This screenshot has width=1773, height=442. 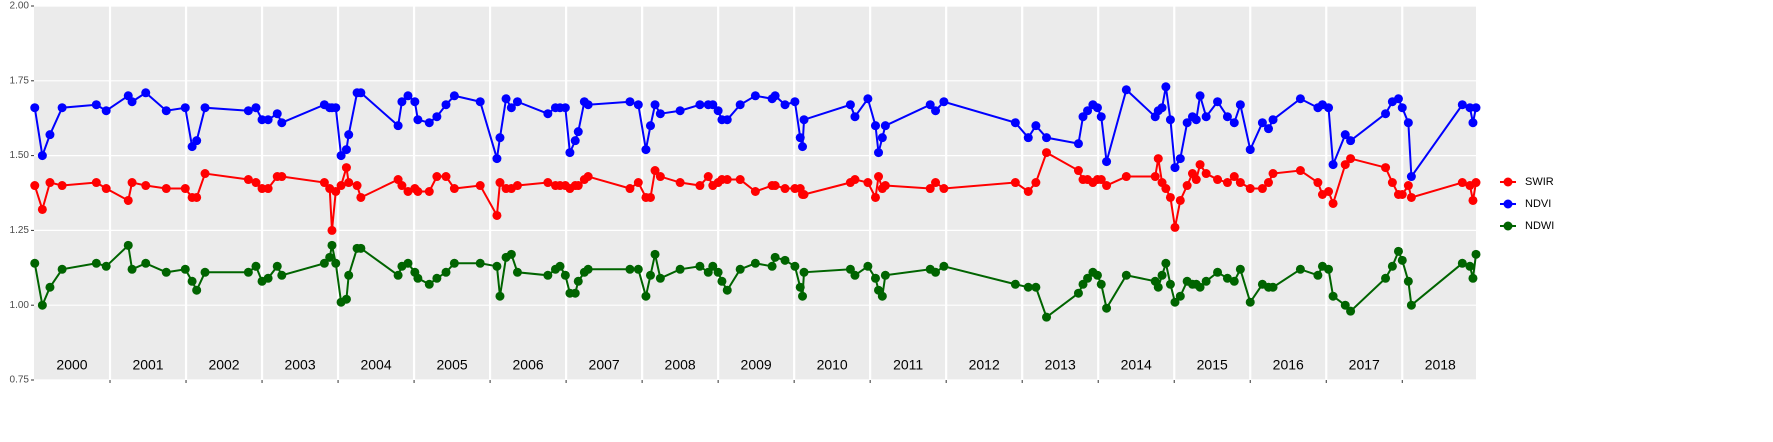 What do you see at coordinates (1508, 182) in the screenshot?
I see `legend-key` at bounding box center [1508, 182].